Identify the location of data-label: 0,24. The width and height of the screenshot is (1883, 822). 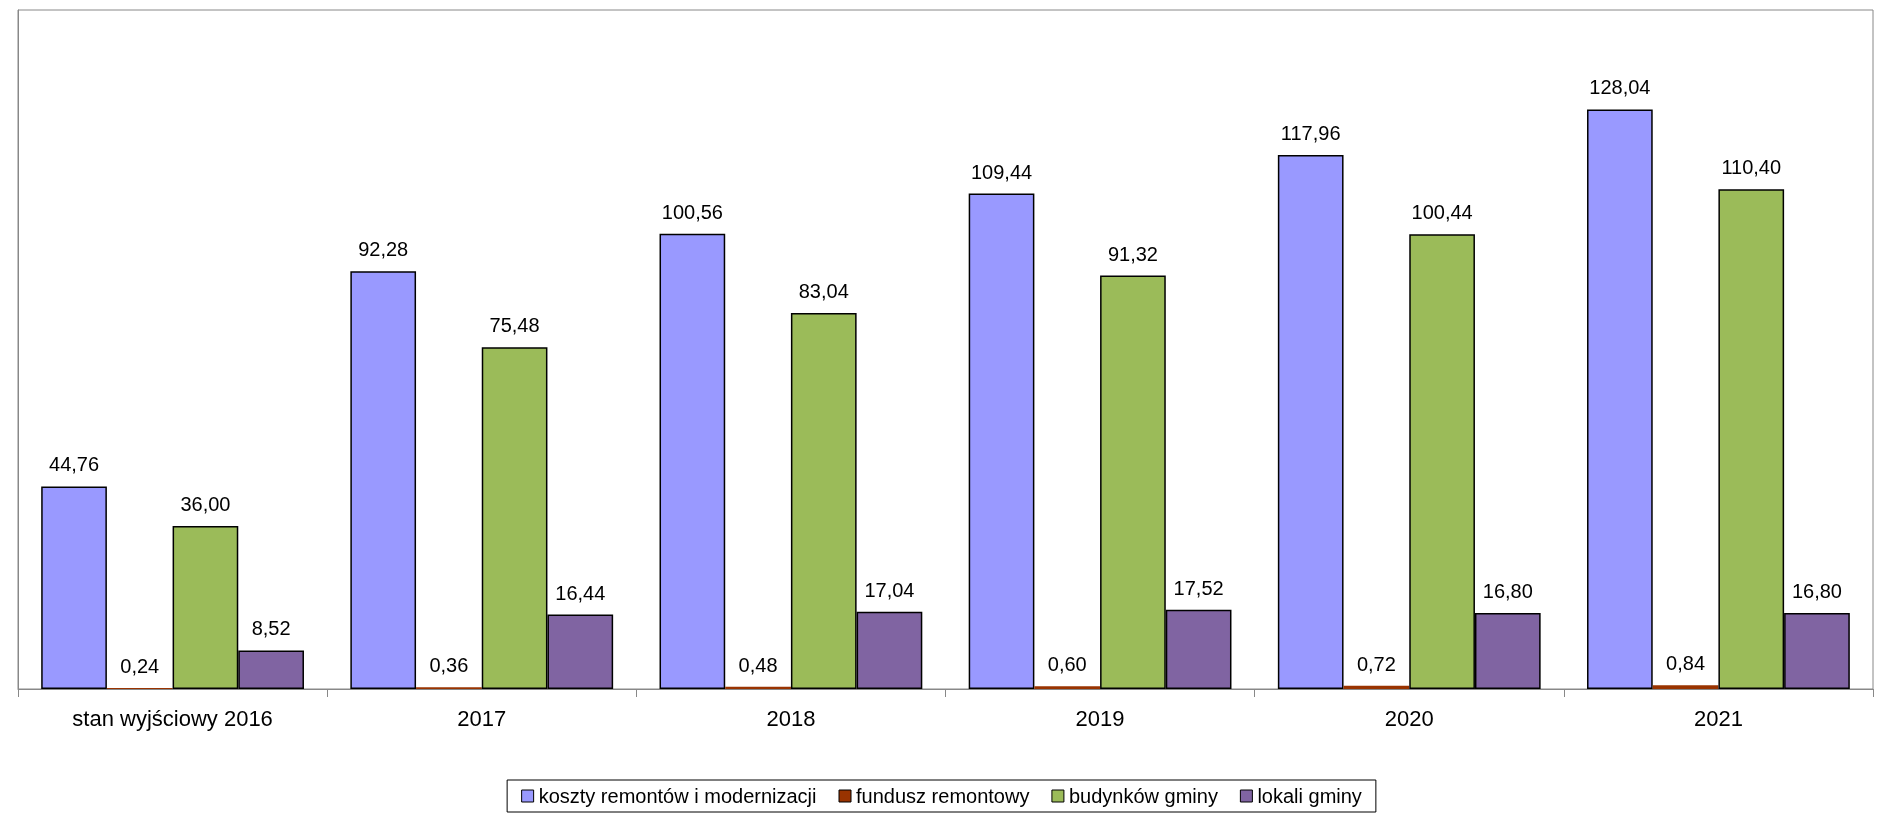
(140, 665).